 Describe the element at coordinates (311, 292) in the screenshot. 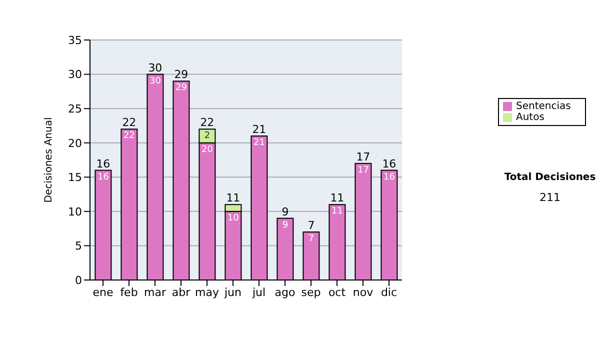

I see `x-tick-label: sep` at that location.